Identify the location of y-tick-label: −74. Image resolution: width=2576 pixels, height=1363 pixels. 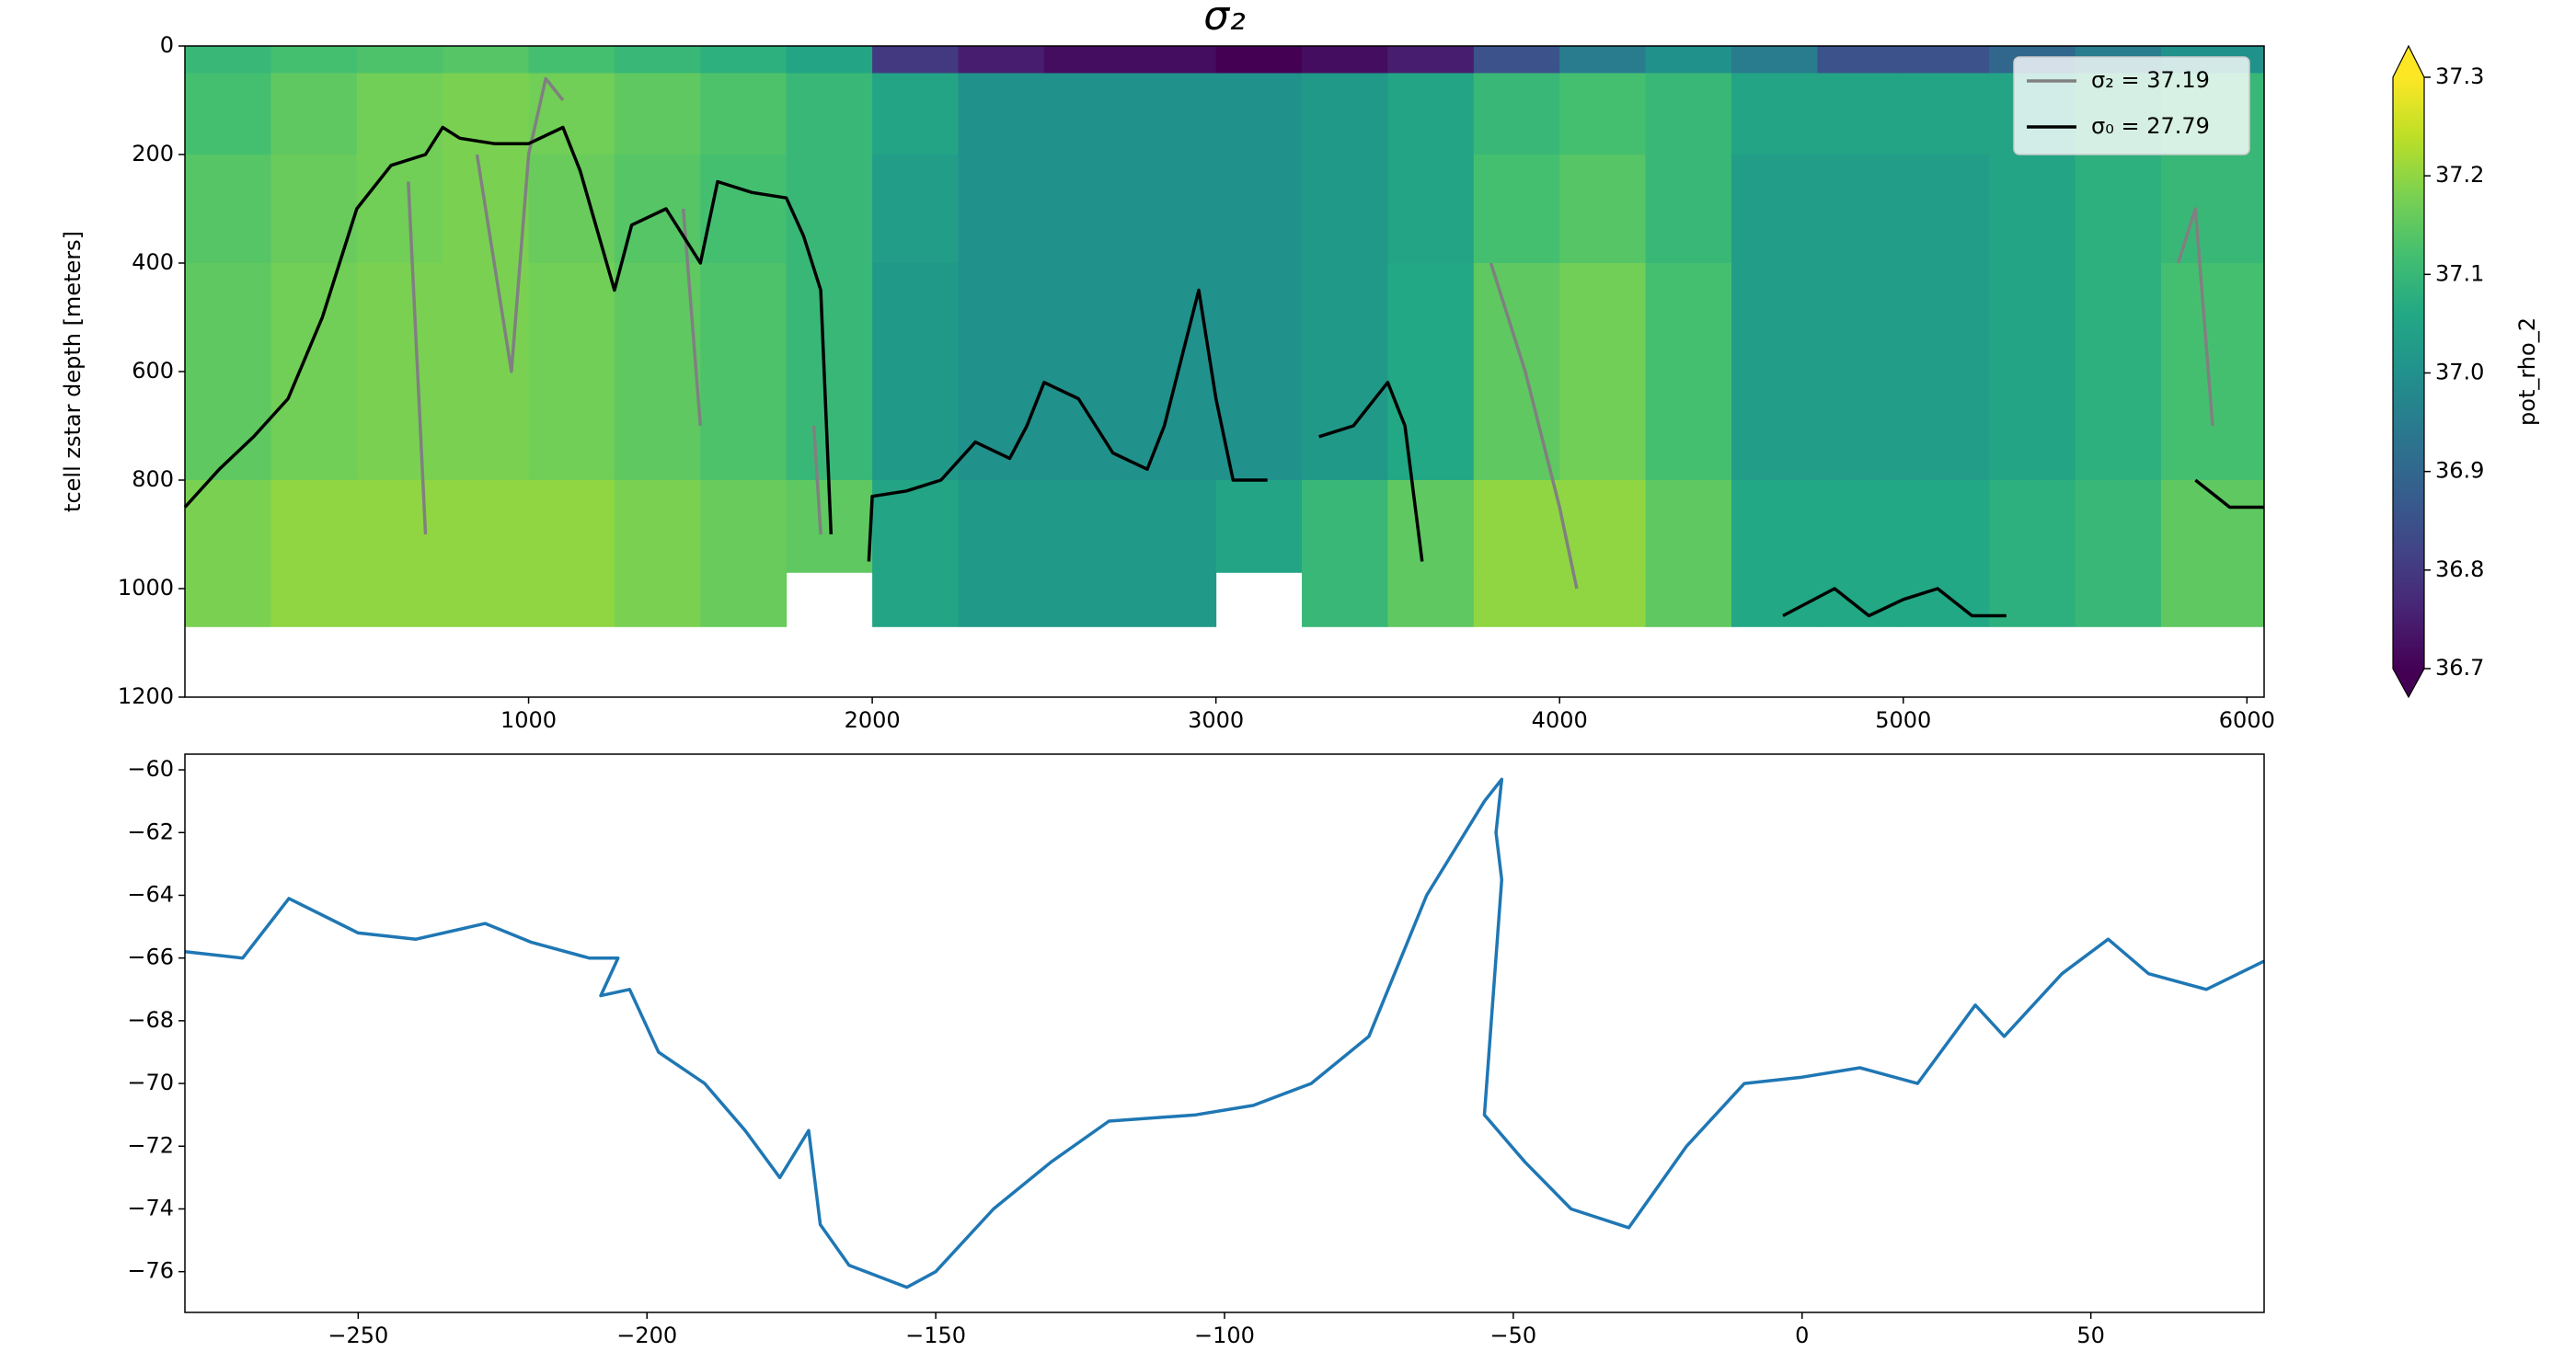
(150, 1207).